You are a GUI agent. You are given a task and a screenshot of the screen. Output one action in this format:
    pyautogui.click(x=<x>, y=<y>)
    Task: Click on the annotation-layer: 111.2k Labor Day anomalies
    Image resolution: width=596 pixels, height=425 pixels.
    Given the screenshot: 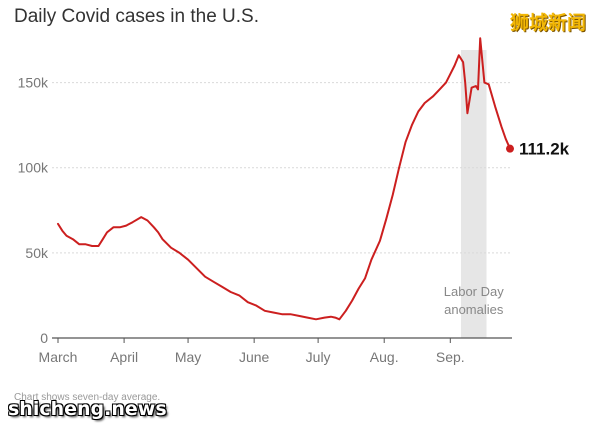 What is the action you would take?
    pyautogui.click(x=507, y=228)
    